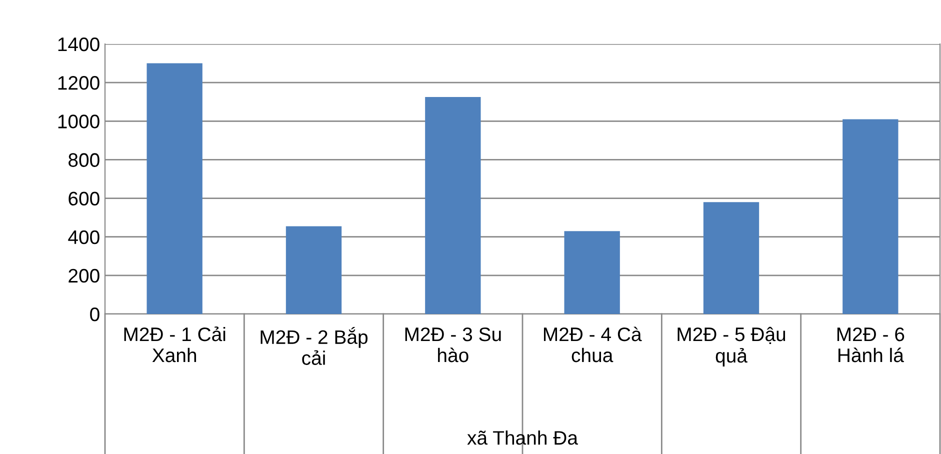 This screenshot has height=454, width=941. Describe the element at coordinates (84, 160) in the screenshot. I see `y-tick-label: 800` at that location.